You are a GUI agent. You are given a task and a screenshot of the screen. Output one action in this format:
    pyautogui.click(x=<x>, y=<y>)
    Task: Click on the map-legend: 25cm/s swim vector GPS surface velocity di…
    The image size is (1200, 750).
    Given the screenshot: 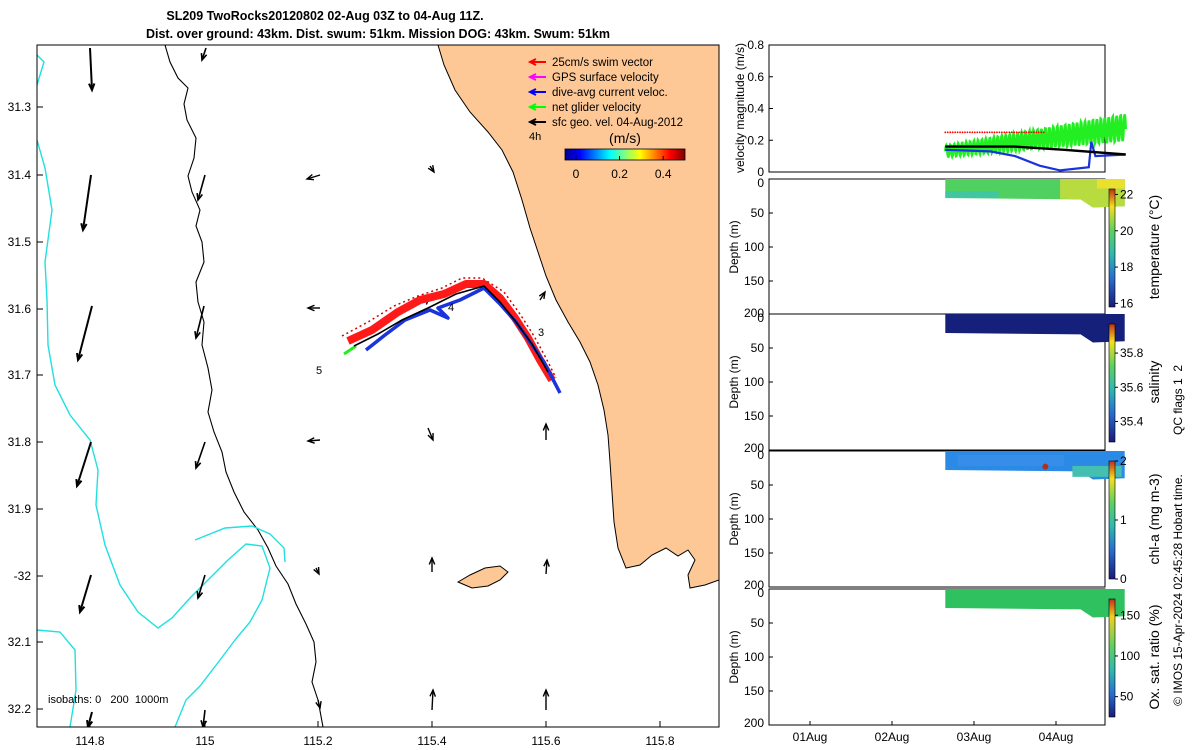 What is the action you would take?
    pyautogui.click(x=605, y=93)
    